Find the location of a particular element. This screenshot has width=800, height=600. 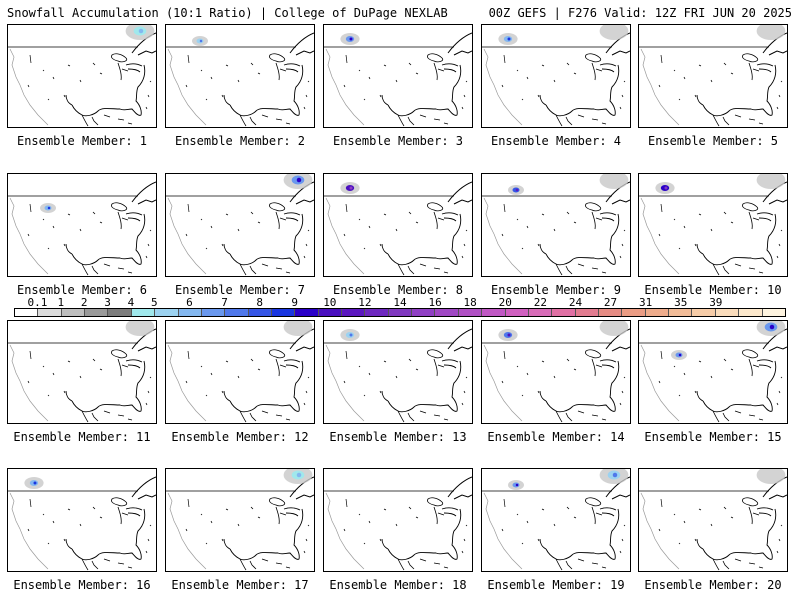

ensemble-member-label: Ensemble Member: 19 is located at coordinates (556, 585).